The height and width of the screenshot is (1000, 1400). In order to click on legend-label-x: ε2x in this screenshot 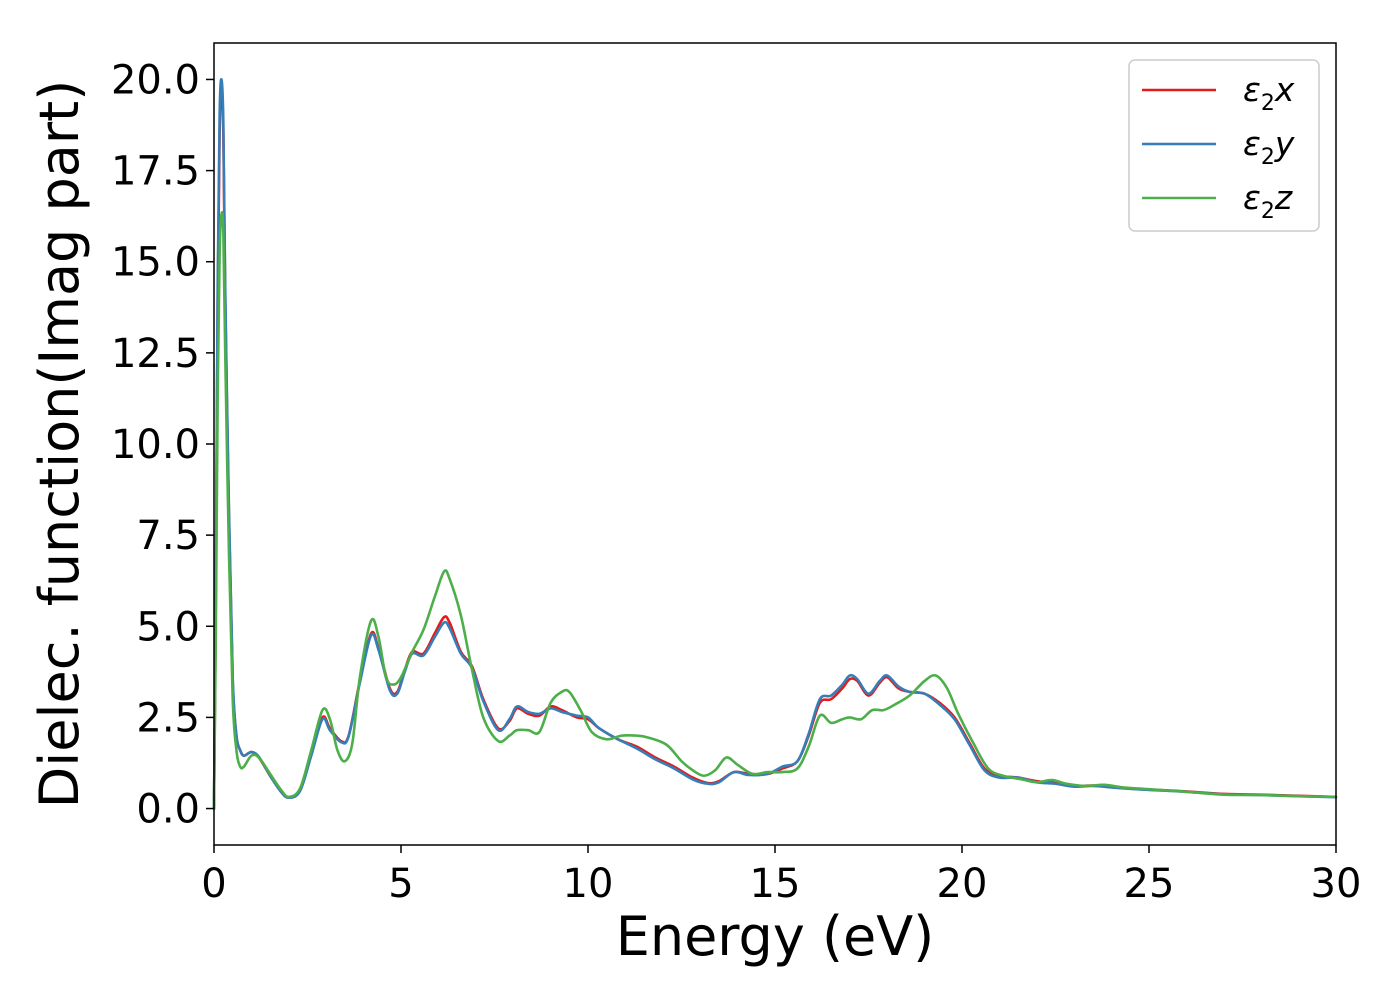, I will do `click(1269, 93)`.